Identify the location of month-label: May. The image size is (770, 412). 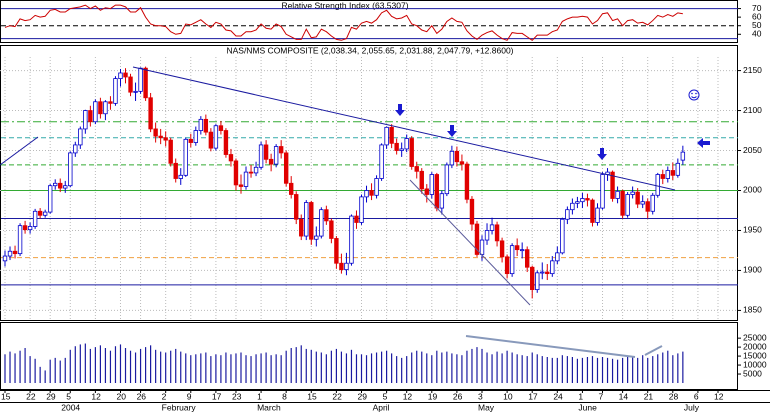
(486, 407).